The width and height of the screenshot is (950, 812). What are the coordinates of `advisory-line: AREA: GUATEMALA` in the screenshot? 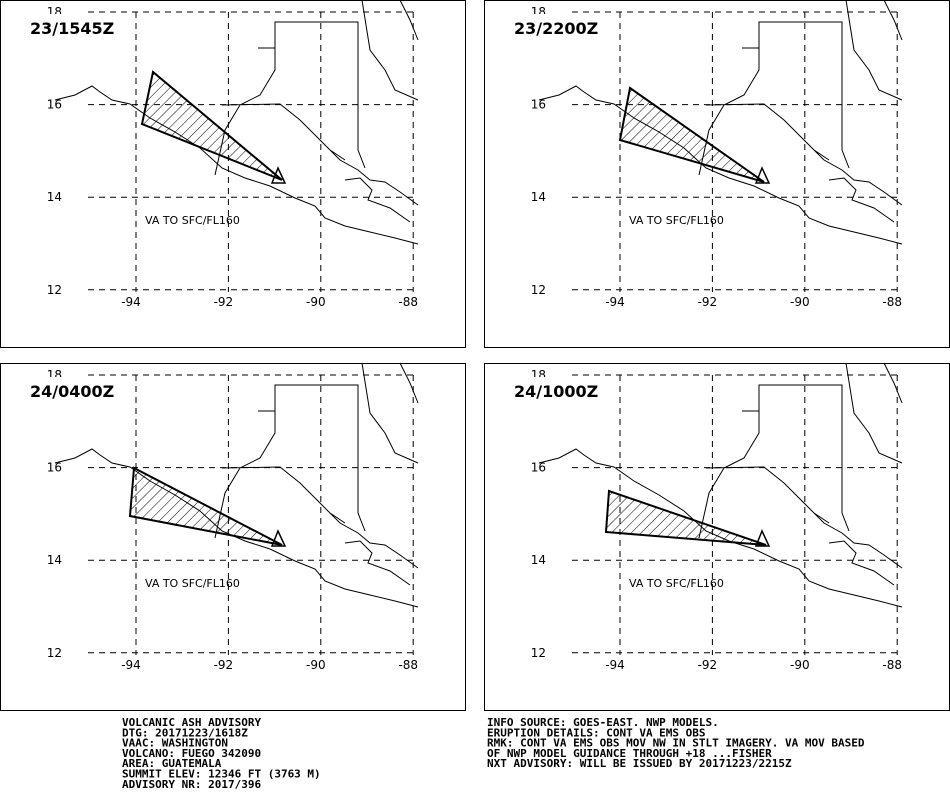 It's located at (172, 763).